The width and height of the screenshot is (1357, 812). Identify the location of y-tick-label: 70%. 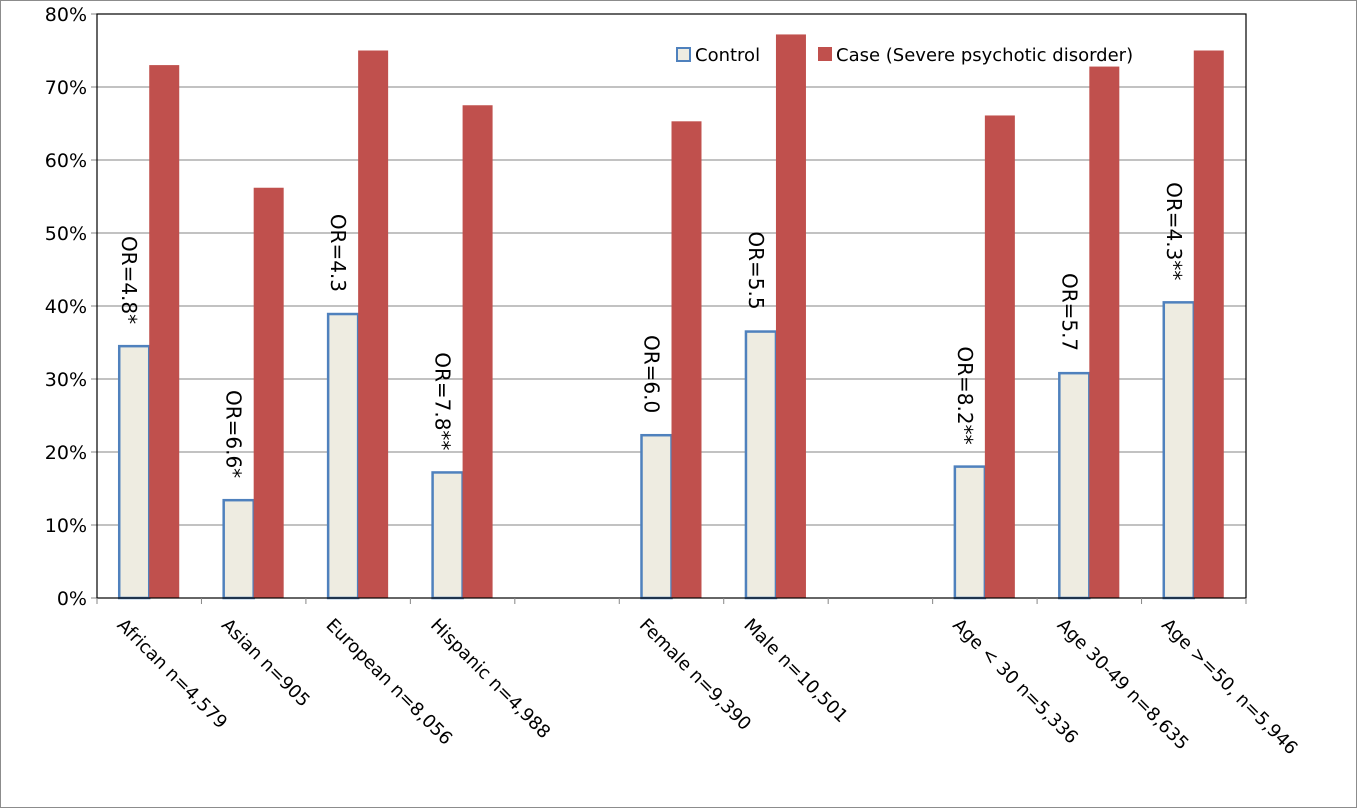
(66, 88).